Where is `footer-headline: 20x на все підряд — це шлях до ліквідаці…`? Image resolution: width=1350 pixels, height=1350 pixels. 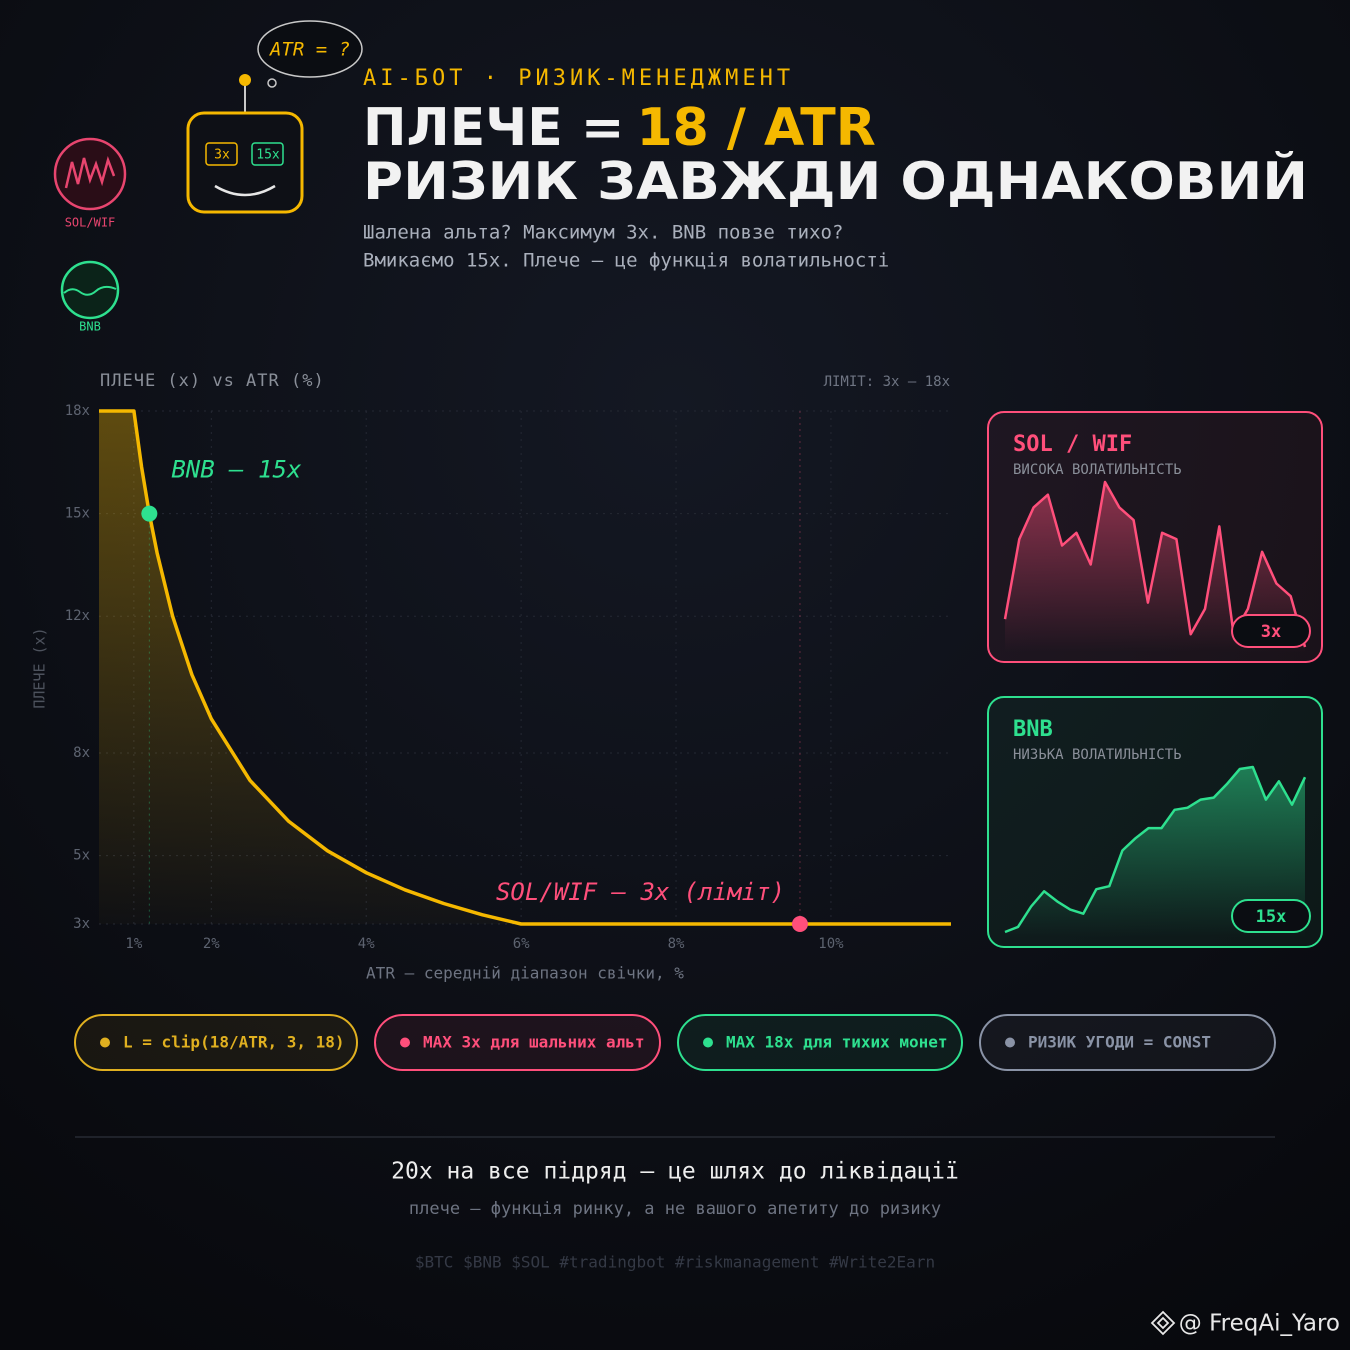 footer-headline: 20x на все підряд — це шлях до ліквідаці… is located at coordinates (675, 1172).